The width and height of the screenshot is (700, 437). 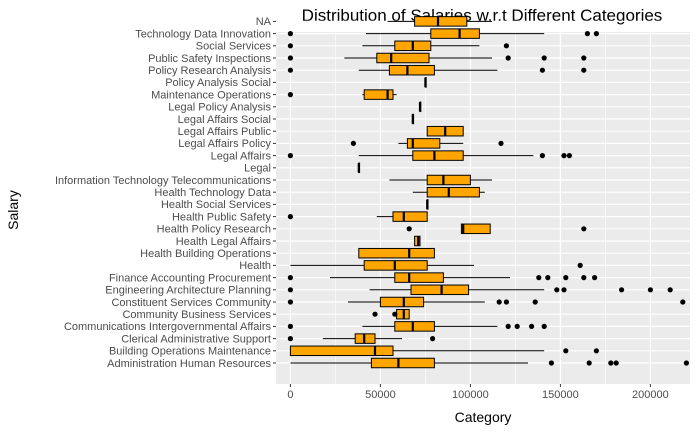 What do you see at coordinates (560, 395) in the screenshot?
I see `x-tick-label: 150000` at bounding box center [560, 395].